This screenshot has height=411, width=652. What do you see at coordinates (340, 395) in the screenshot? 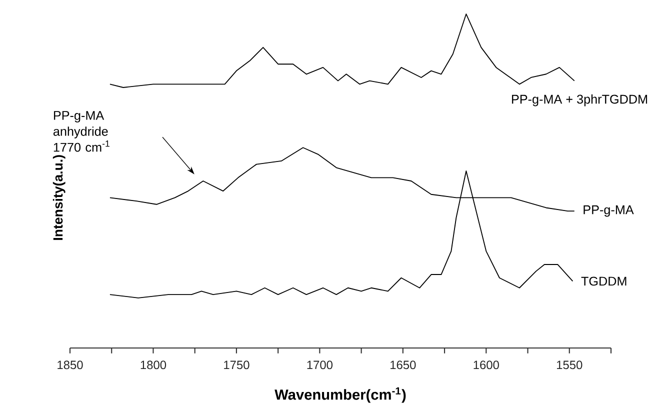
I see `x-axis-title: Wavenumber(cm$^{-1}$)` at bounding box center [340, 395].